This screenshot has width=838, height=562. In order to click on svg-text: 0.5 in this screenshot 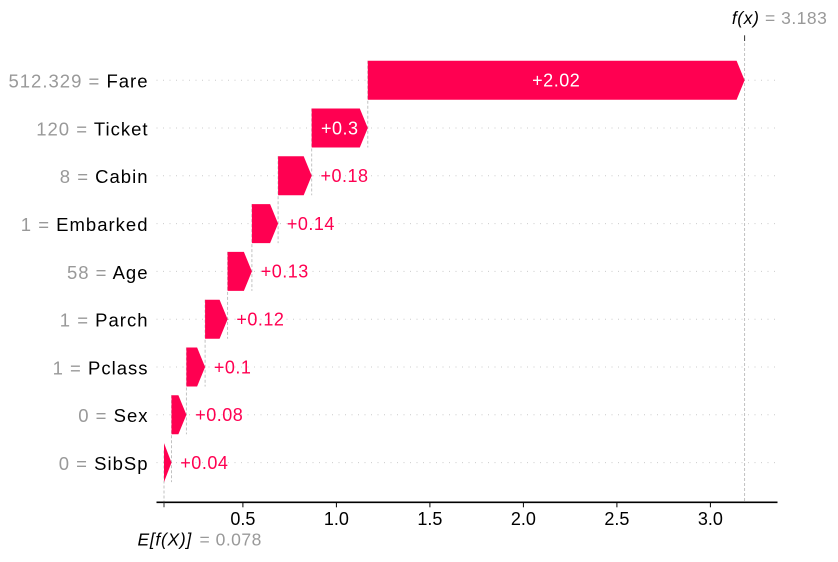, I will do `click(242, 519)`.